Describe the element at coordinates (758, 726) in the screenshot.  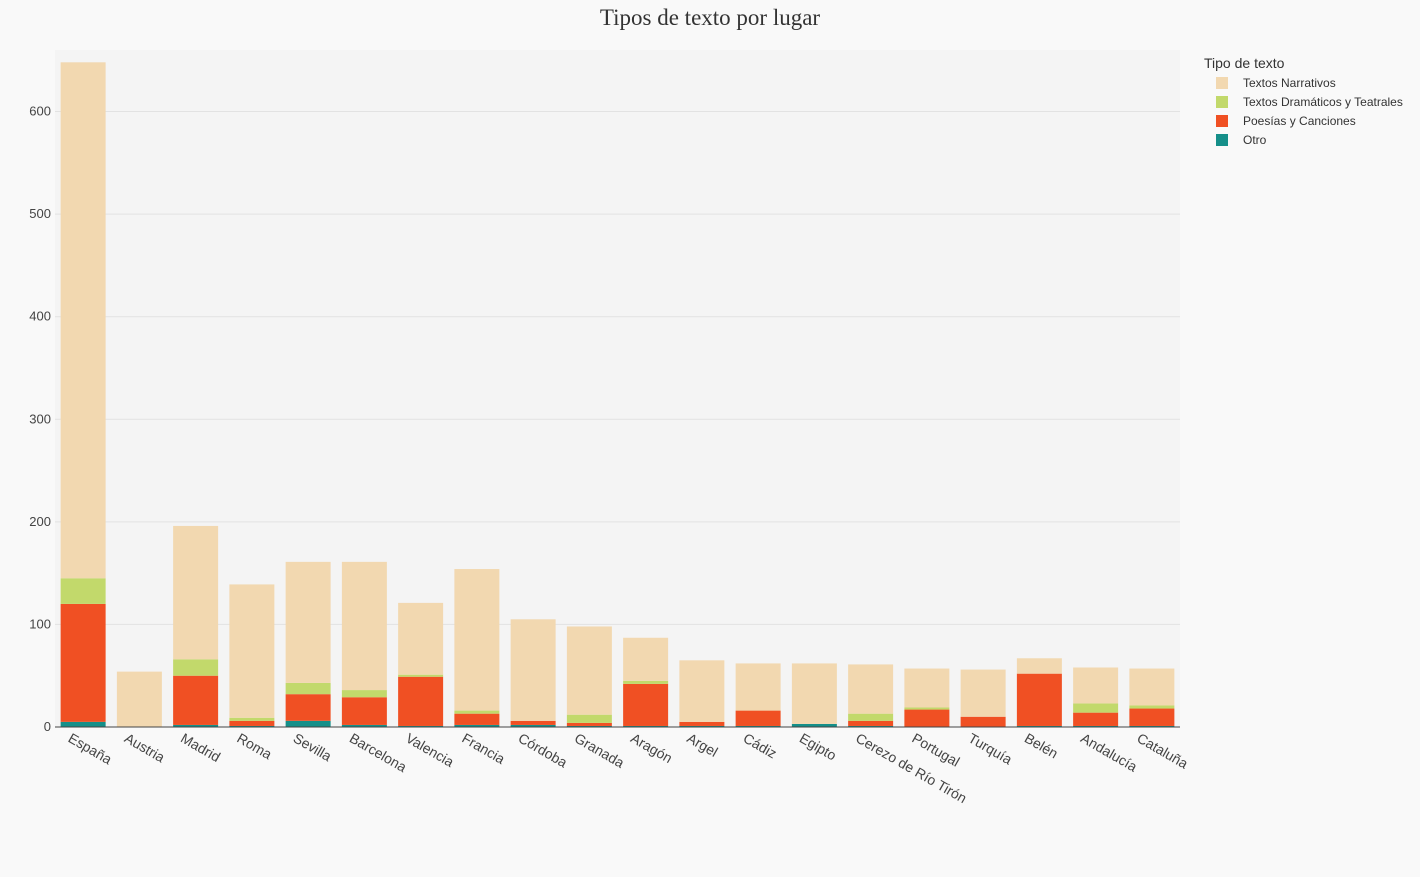
I see `bar-otro-cadiz` at that location.